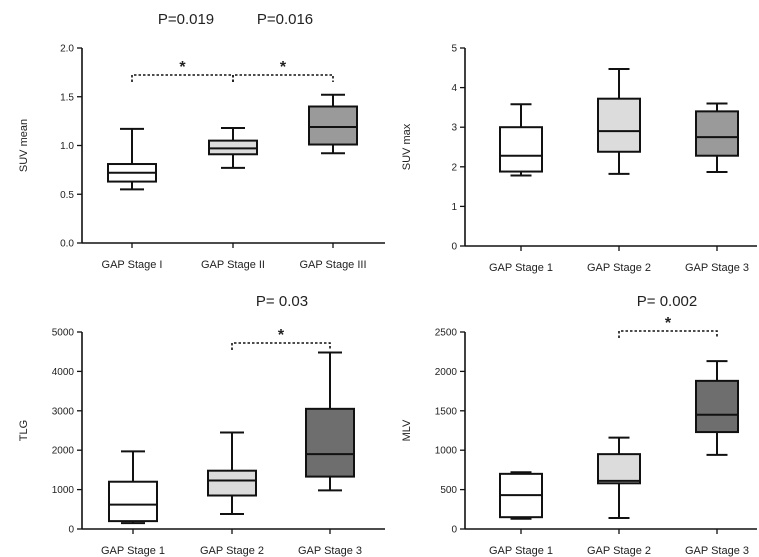 The image size is (759, 557). I want to click on y-axis-label: TLG, so click(24, 430).